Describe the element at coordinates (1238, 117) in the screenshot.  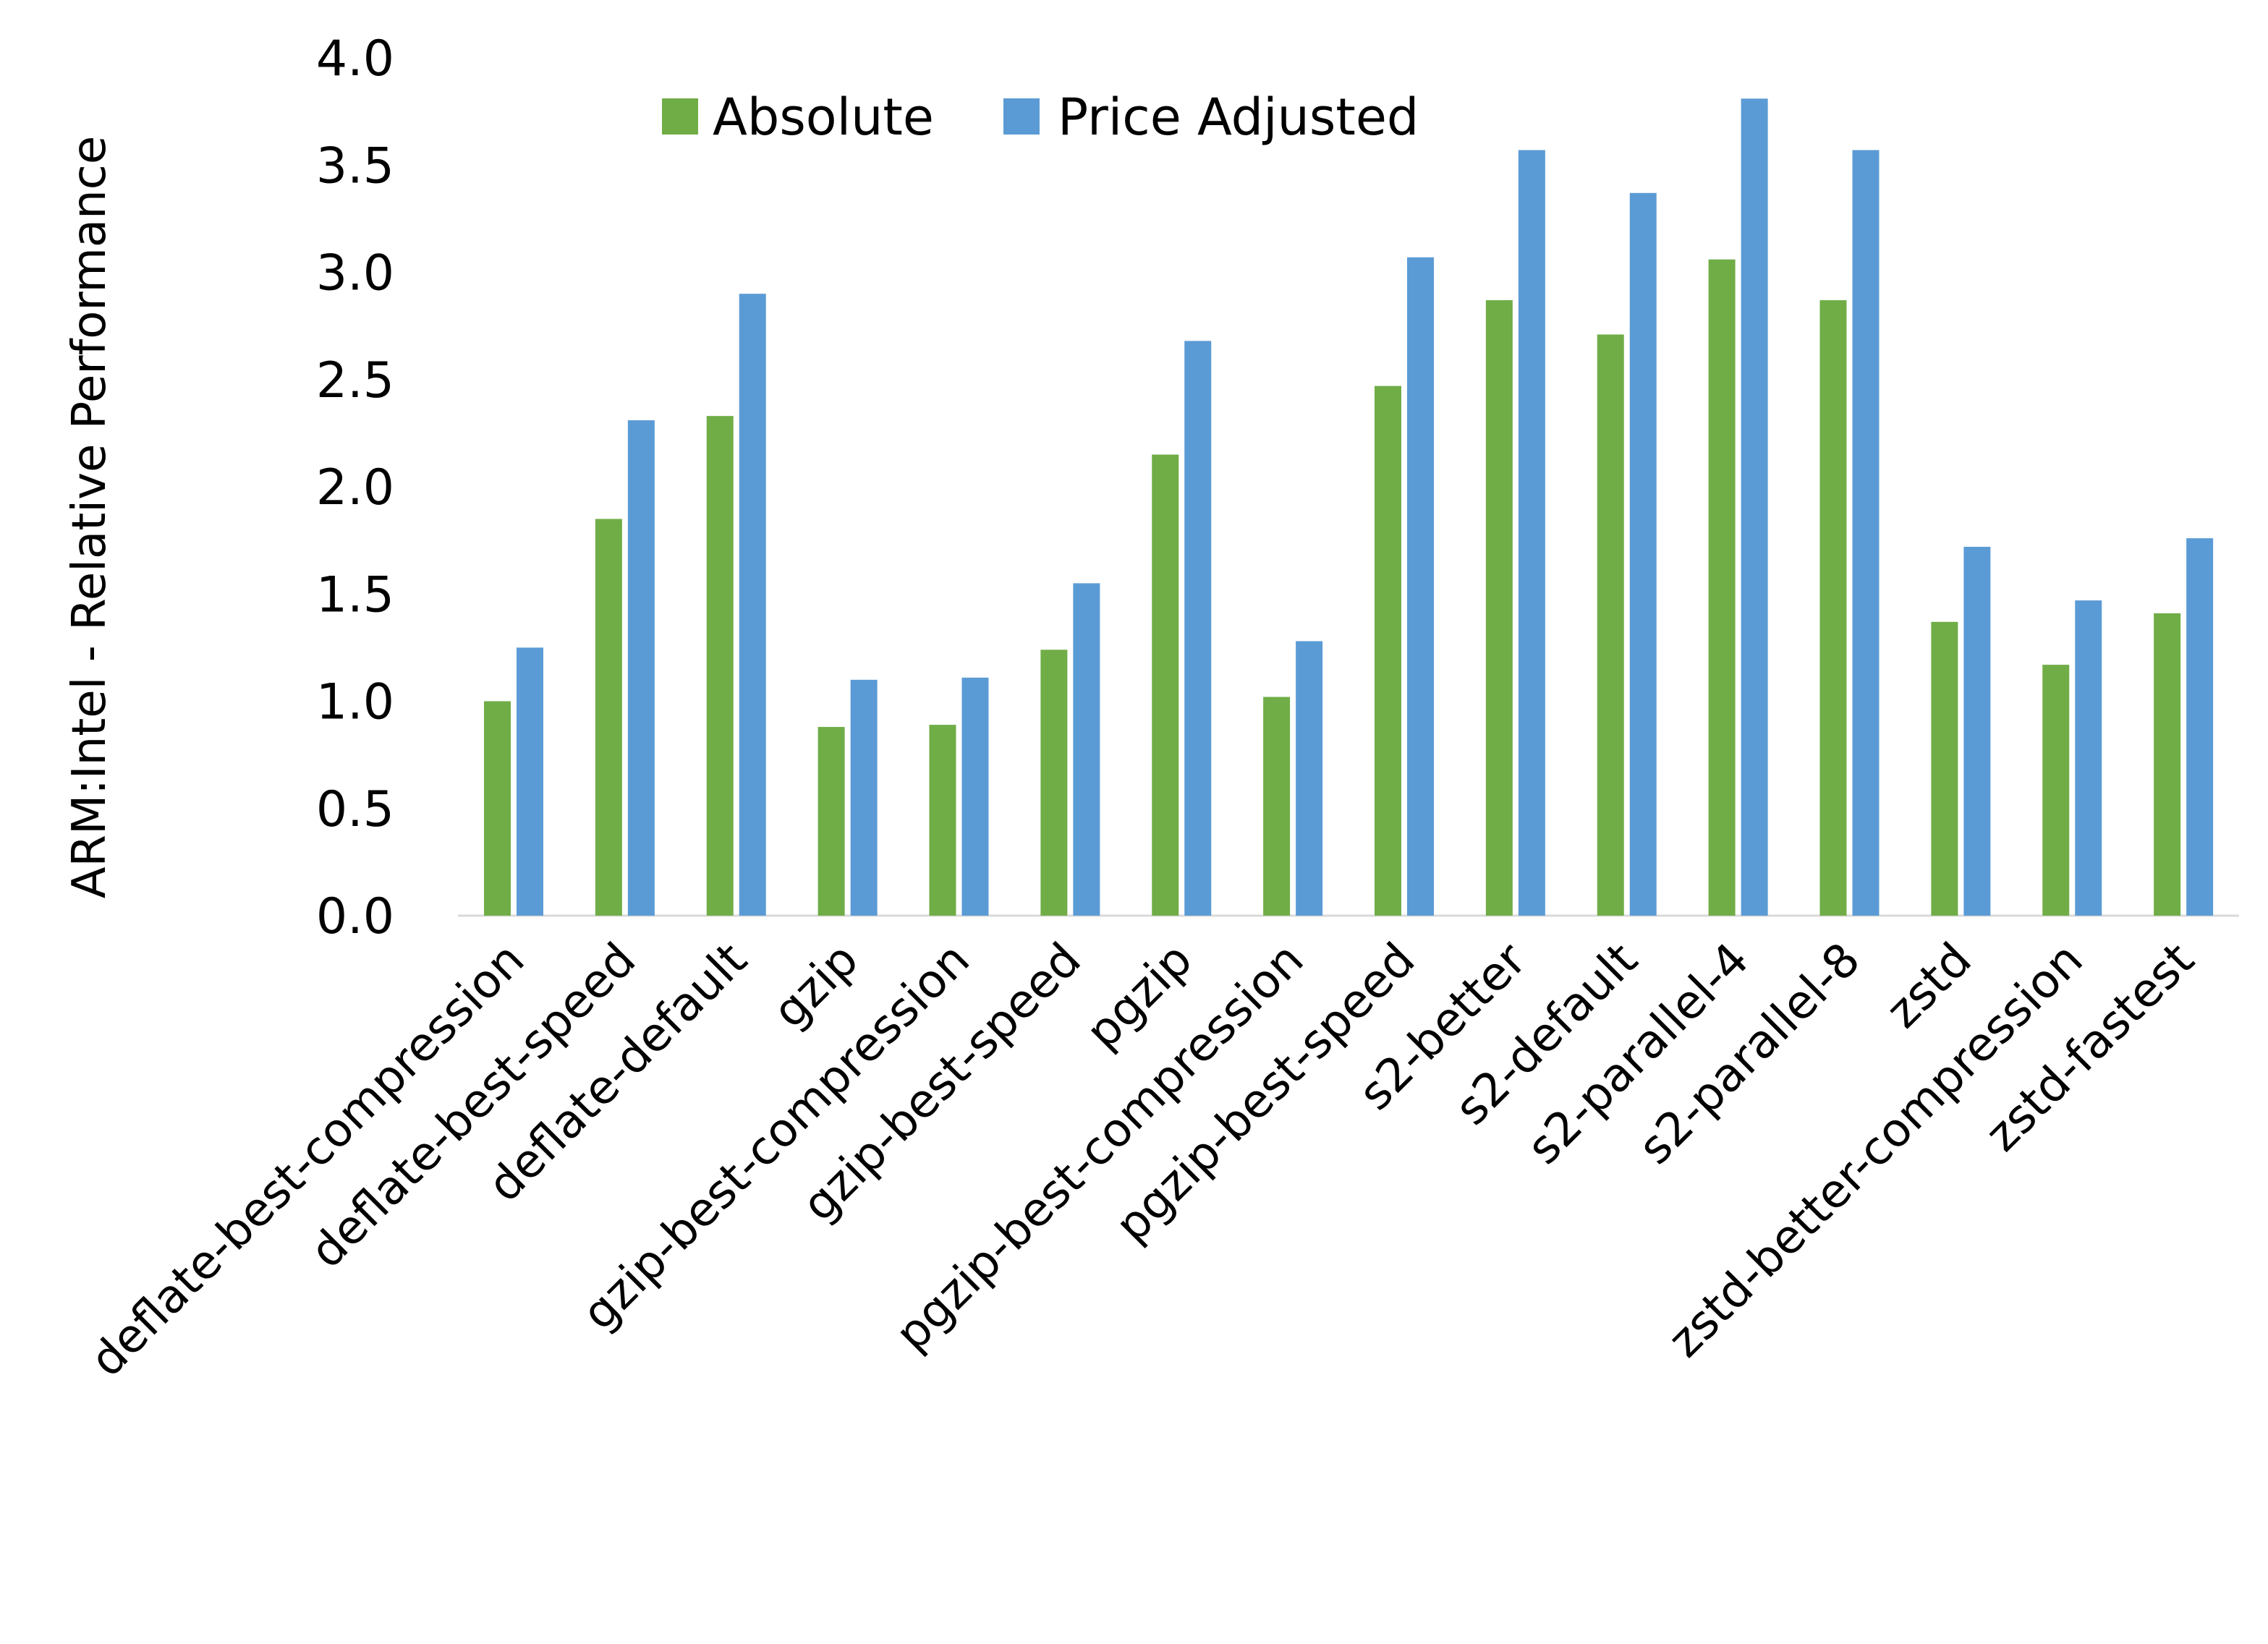
I see `legend-label-price-adjusted: Price Adjusted` at that location.